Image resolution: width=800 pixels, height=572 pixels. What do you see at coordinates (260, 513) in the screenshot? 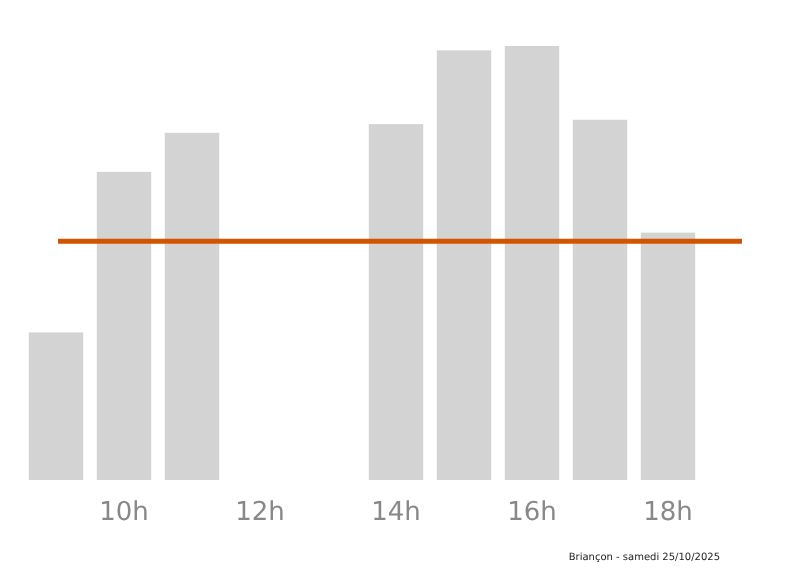
I see `x-tick-label: 12h` at bounding box center [260, 513].